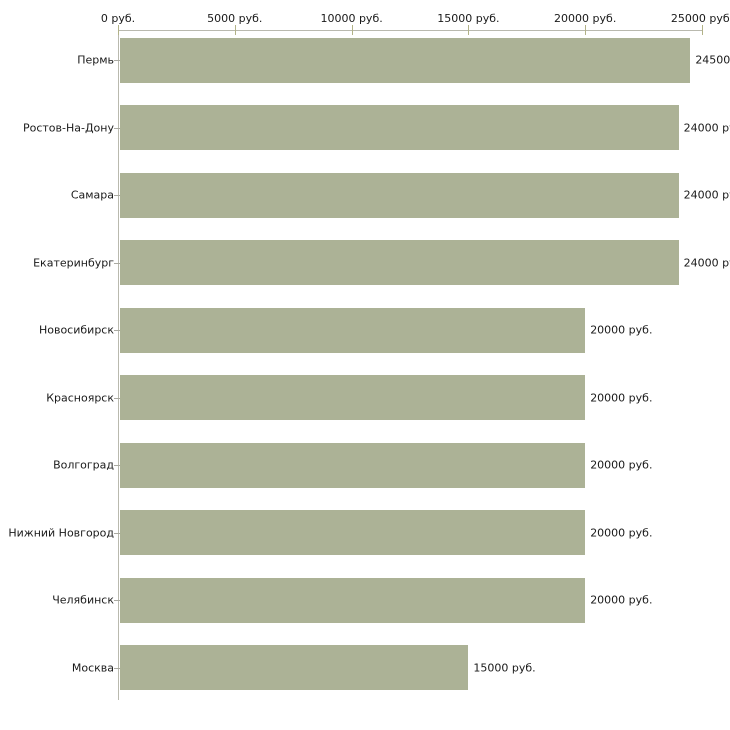 The width and height of the screenshot is (730, 730). Describe the element at coordinates (700, 18) in the screenshot. I see `x-axis-tick-label: 25000 руб.` at that location.